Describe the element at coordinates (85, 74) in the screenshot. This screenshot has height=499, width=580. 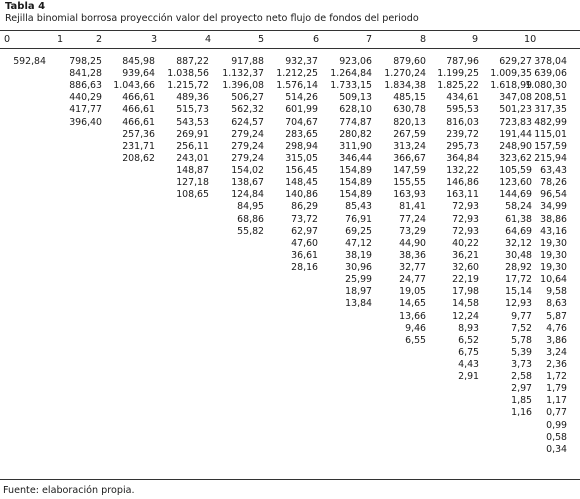
I see `table-cell: 841,28` at that location.